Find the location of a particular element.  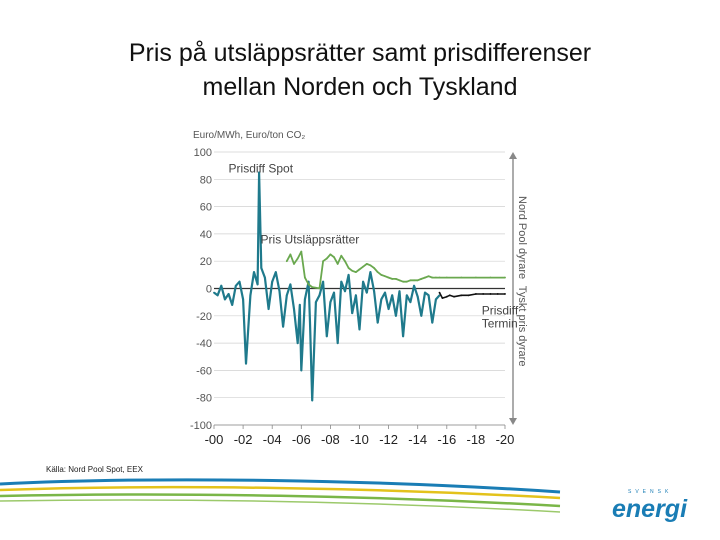

y-tick-label: -100 is located at coordinates (201, 426).